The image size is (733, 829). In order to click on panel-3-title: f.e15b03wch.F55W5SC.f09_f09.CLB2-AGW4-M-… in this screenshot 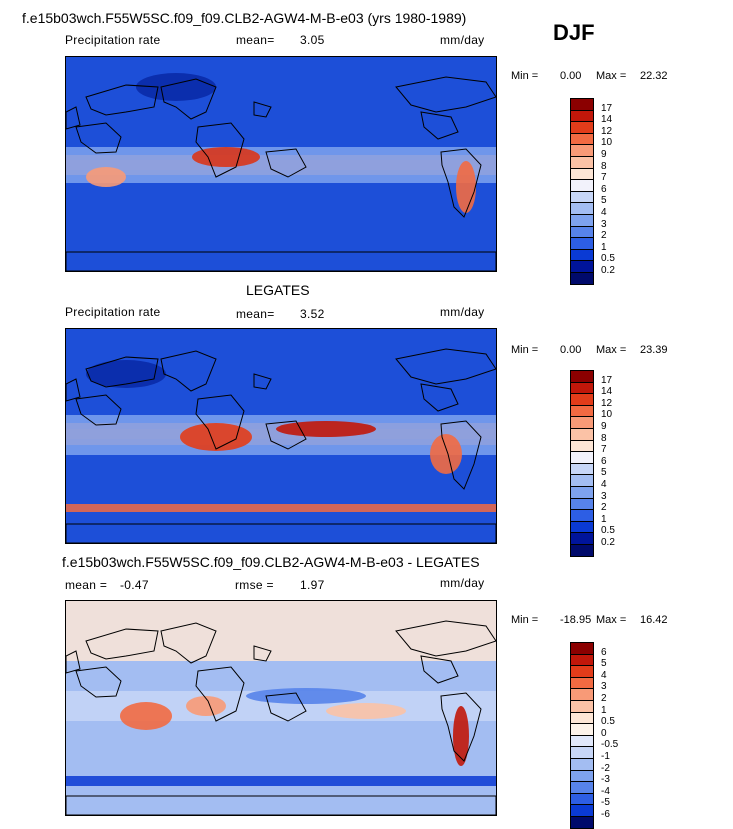, I will do `click(271, 562)`.